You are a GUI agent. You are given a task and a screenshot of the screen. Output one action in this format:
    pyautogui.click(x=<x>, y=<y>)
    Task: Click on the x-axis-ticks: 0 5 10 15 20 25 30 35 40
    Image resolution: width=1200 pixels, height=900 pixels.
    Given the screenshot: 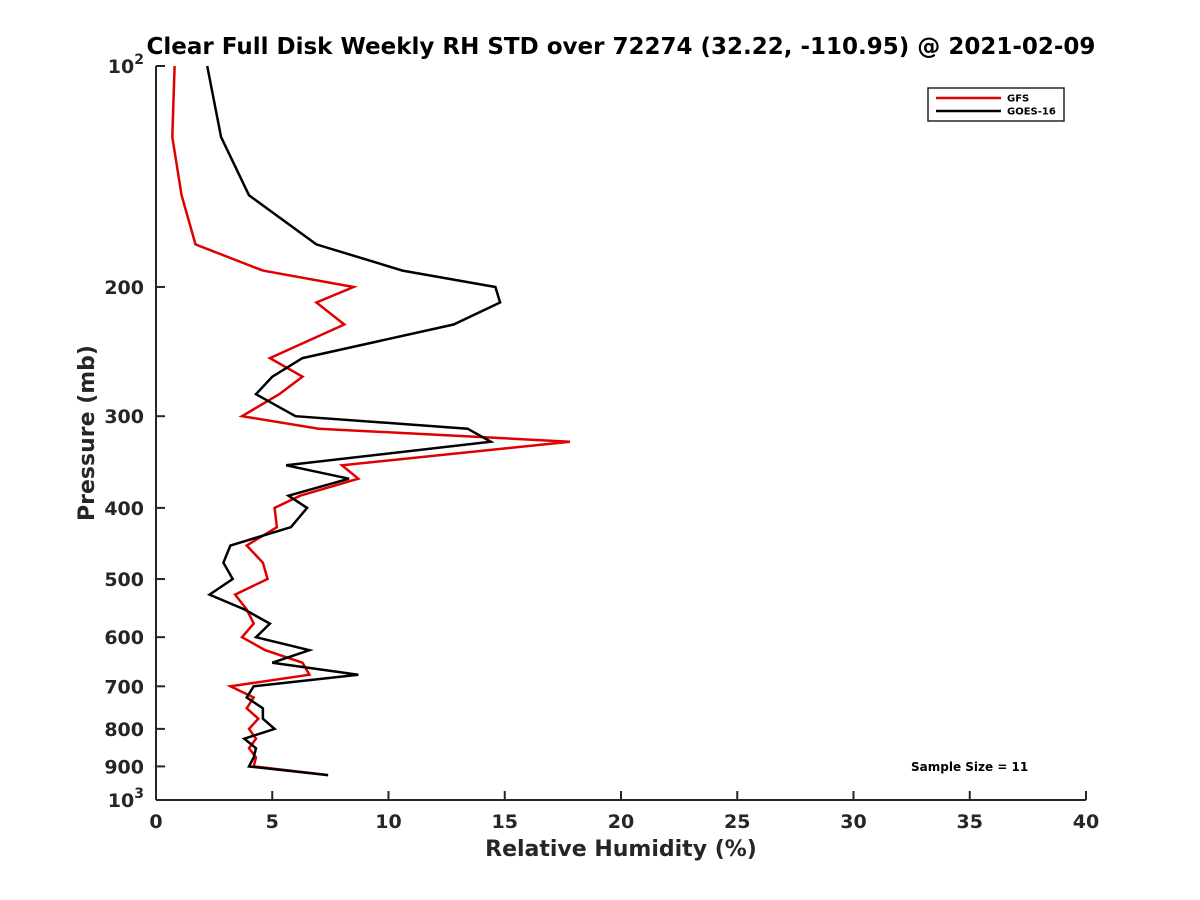 What is the action you would take?
    pyautogui.click(x=624, y=812)
    